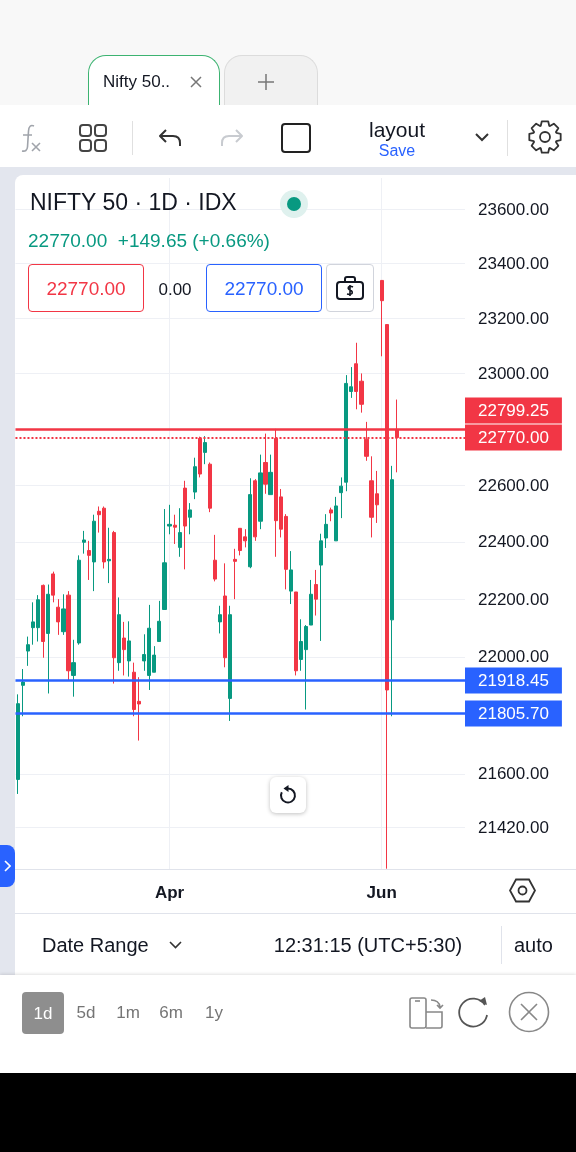 The width and height of the screenshot is (576, 1152). I want to click on annotation: 0.00, so click(175, 289).